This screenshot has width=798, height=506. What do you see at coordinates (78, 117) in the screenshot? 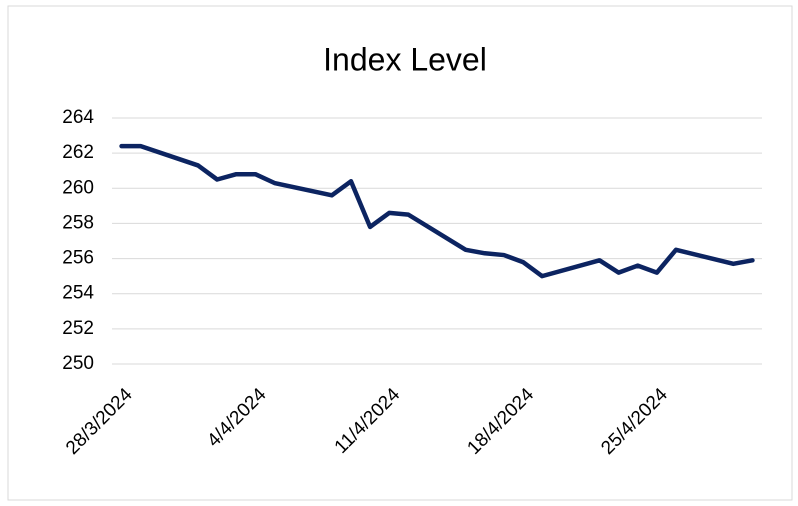
I see `y-tick-label: 264` at bounding box center [78, 117].